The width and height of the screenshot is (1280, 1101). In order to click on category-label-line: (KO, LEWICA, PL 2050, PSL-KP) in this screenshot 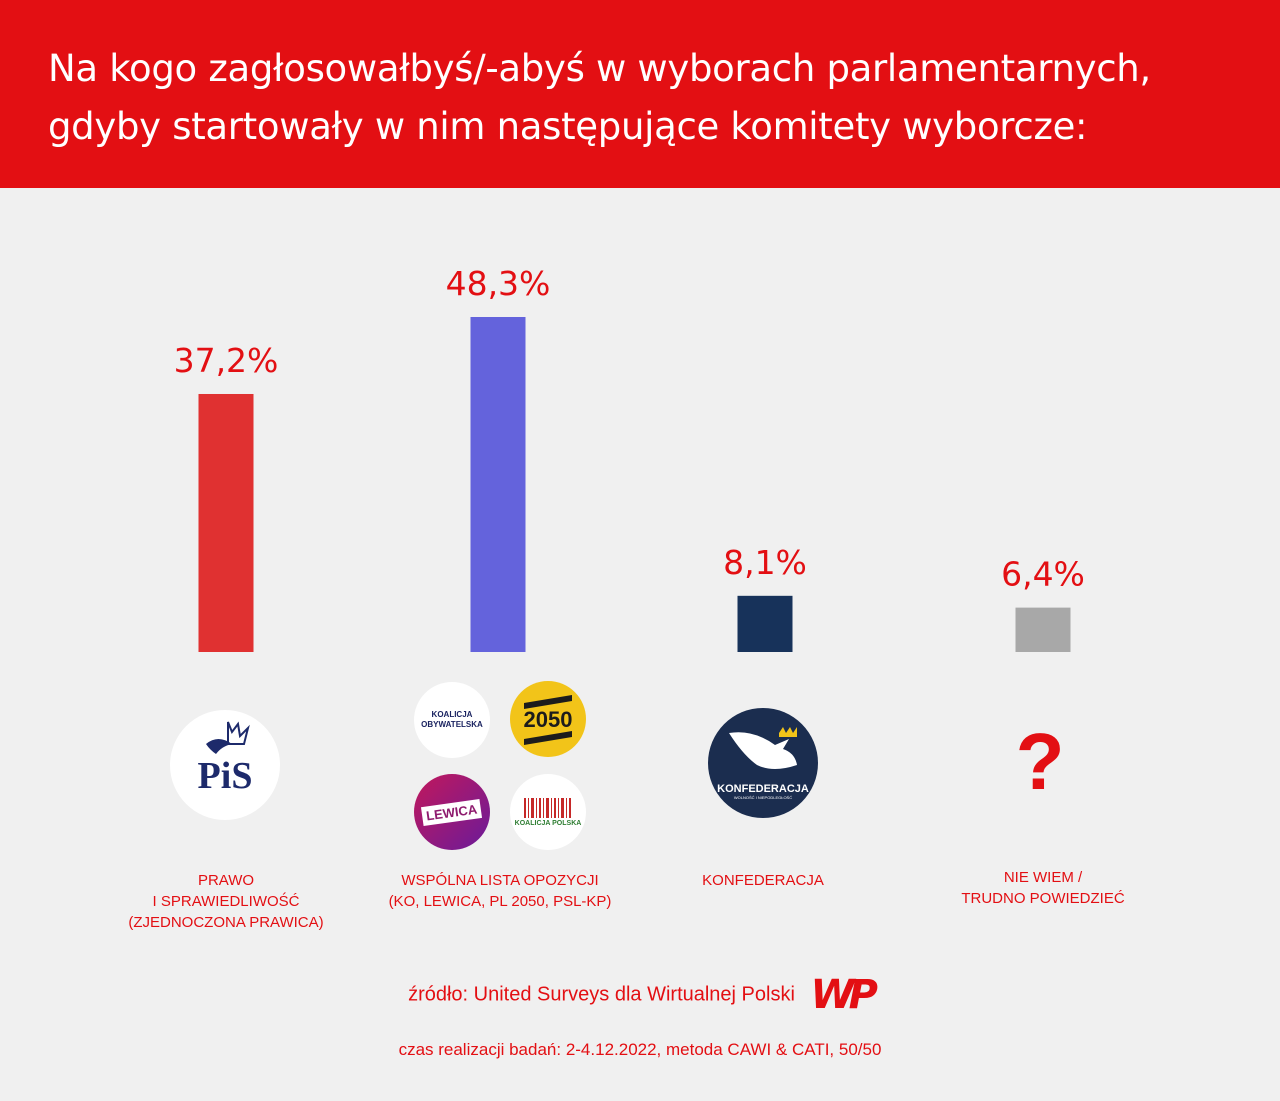, I will do `click(500, 901)`.